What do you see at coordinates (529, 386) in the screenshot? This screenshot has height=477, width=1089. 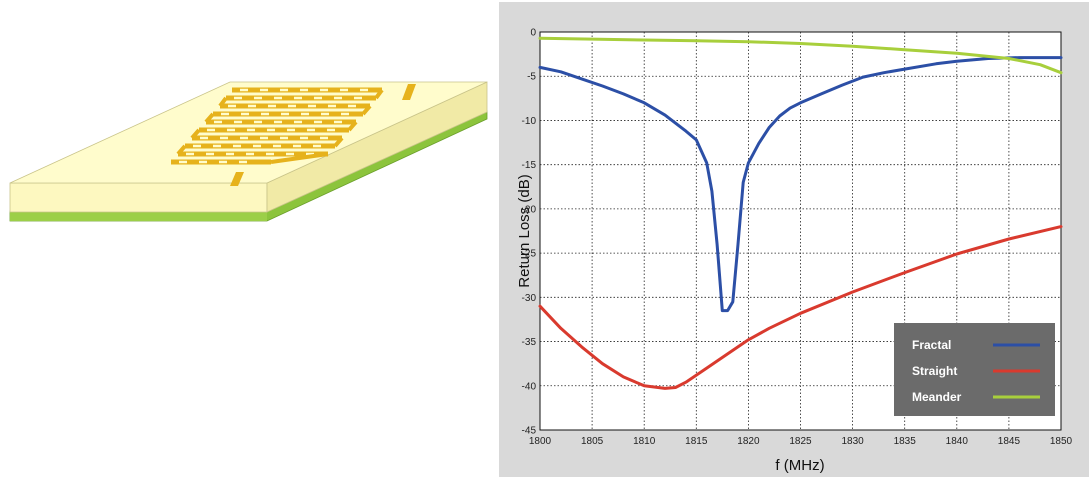 I see `y-tick-label: -40` at bounding box center [529, 386].